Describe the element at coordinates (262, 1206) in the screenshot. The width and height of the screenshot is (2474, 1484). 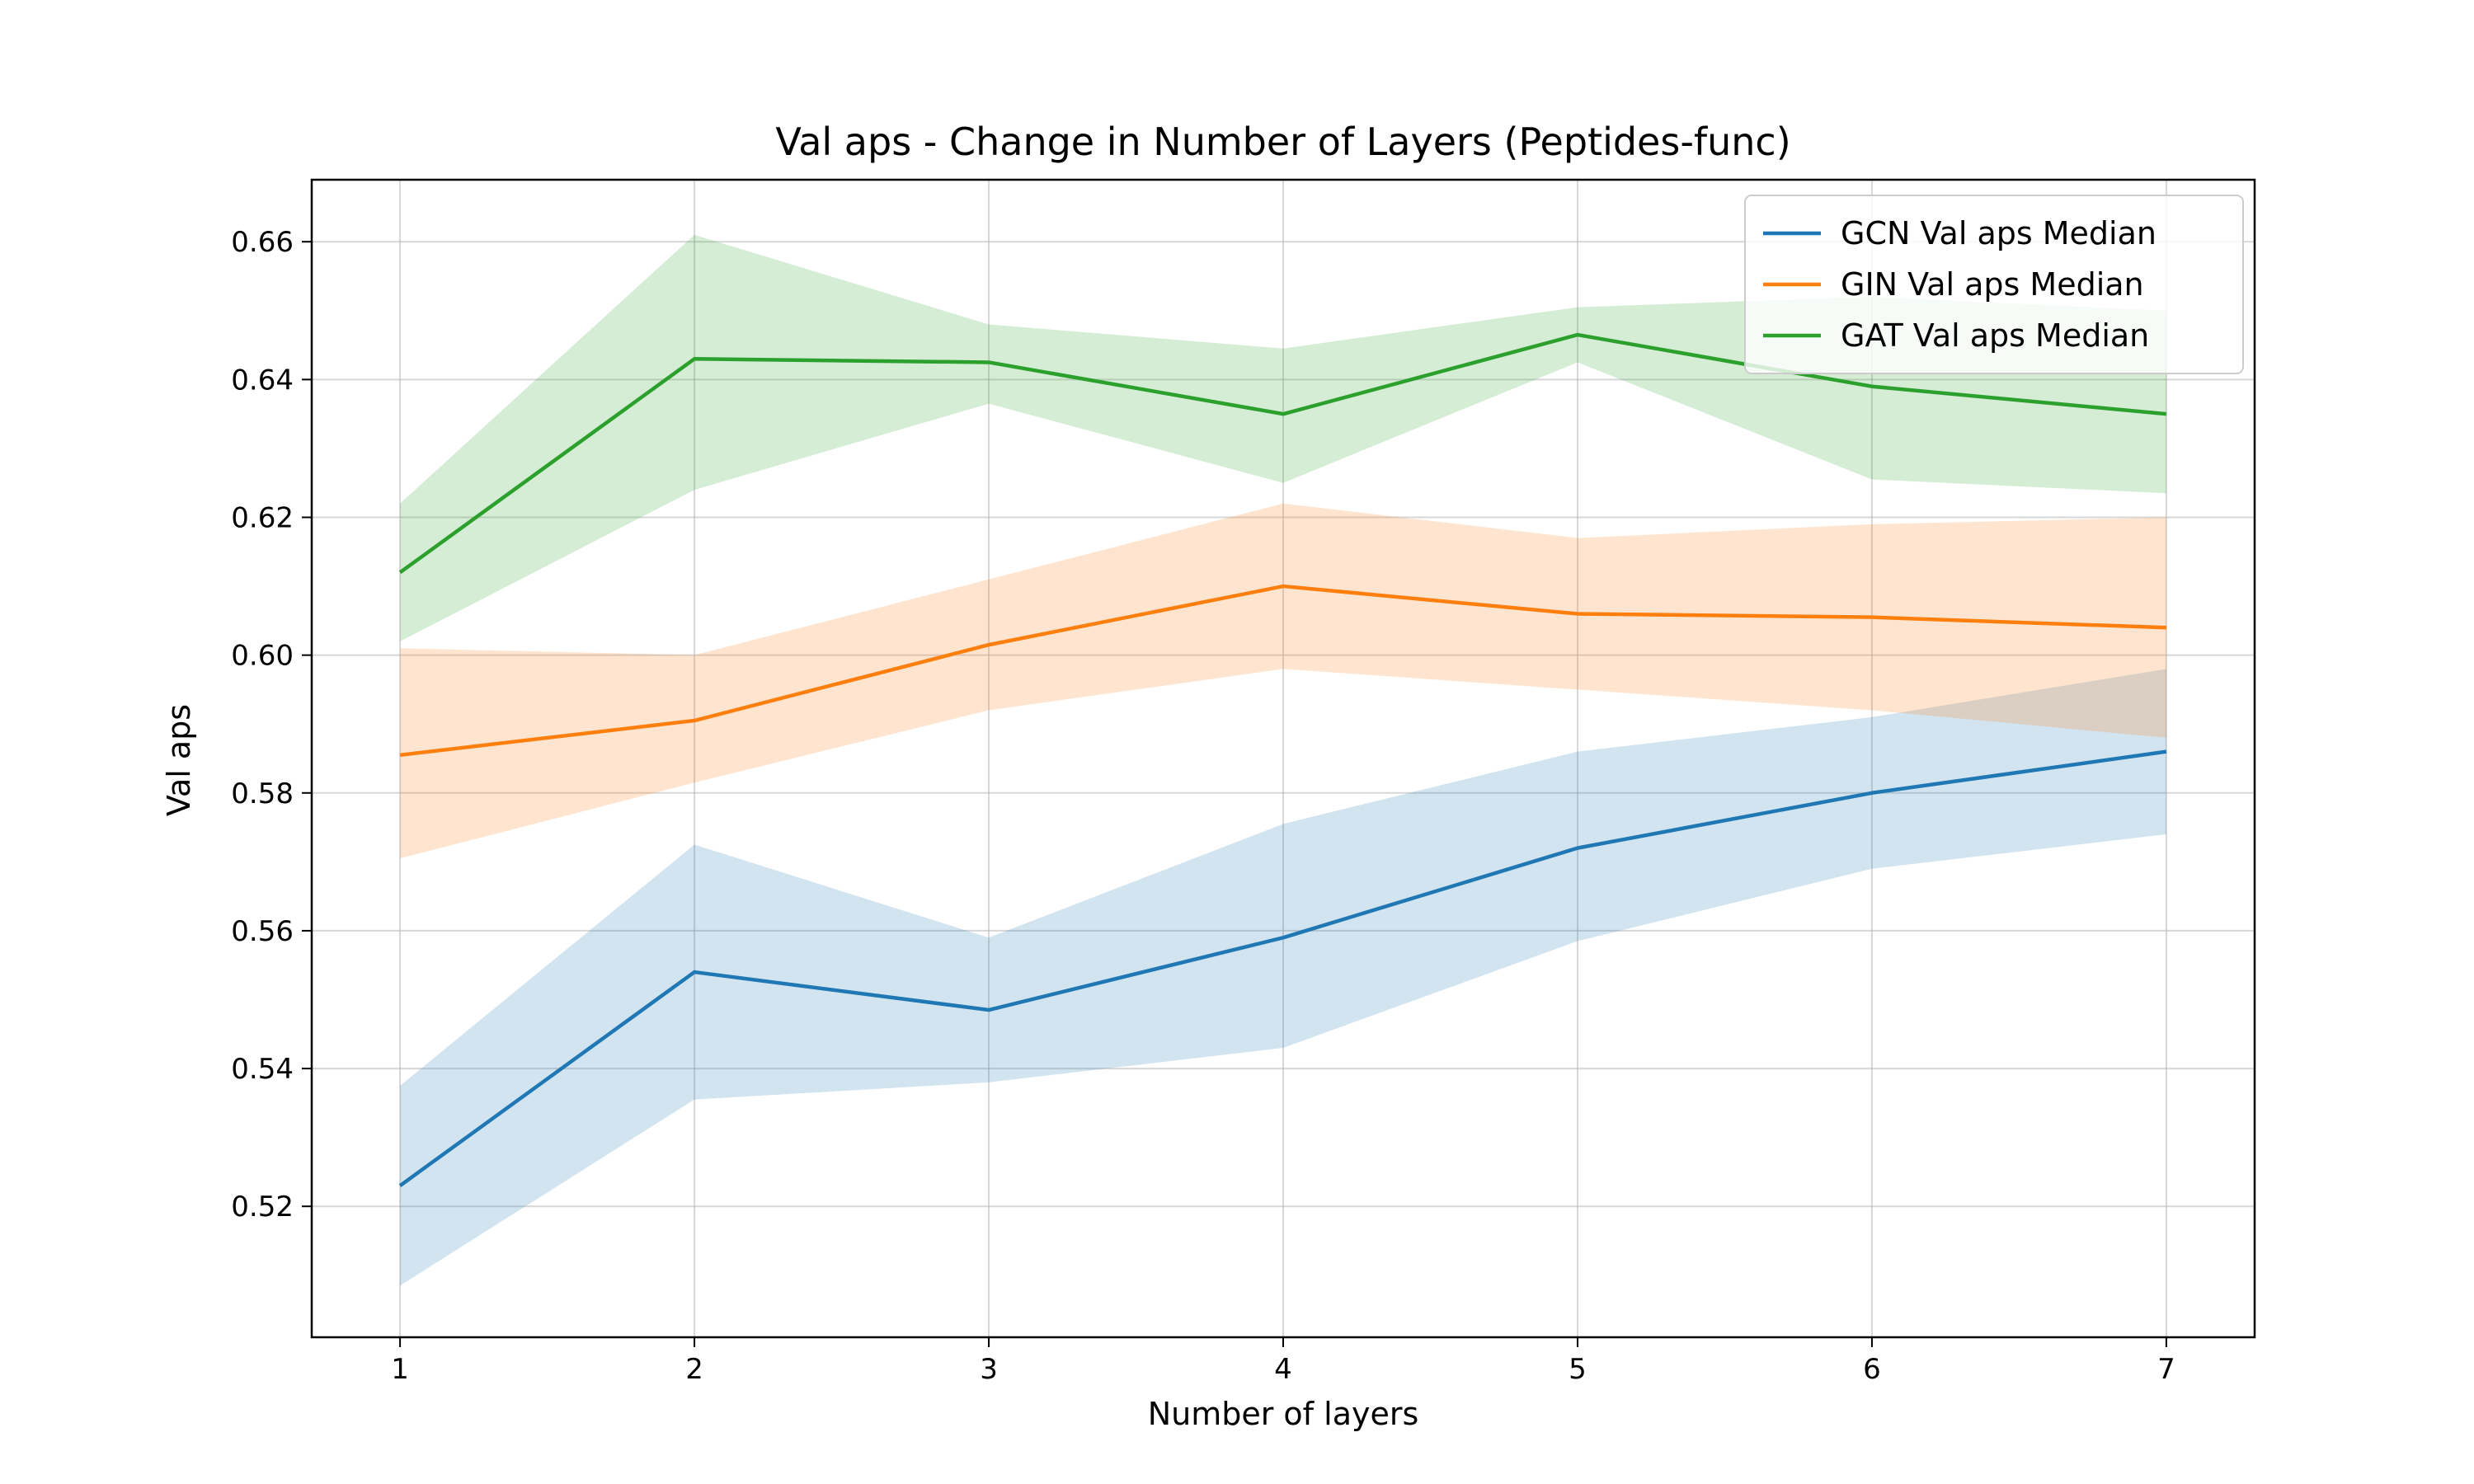
I see `y-tick-label: 0.52` at that location.